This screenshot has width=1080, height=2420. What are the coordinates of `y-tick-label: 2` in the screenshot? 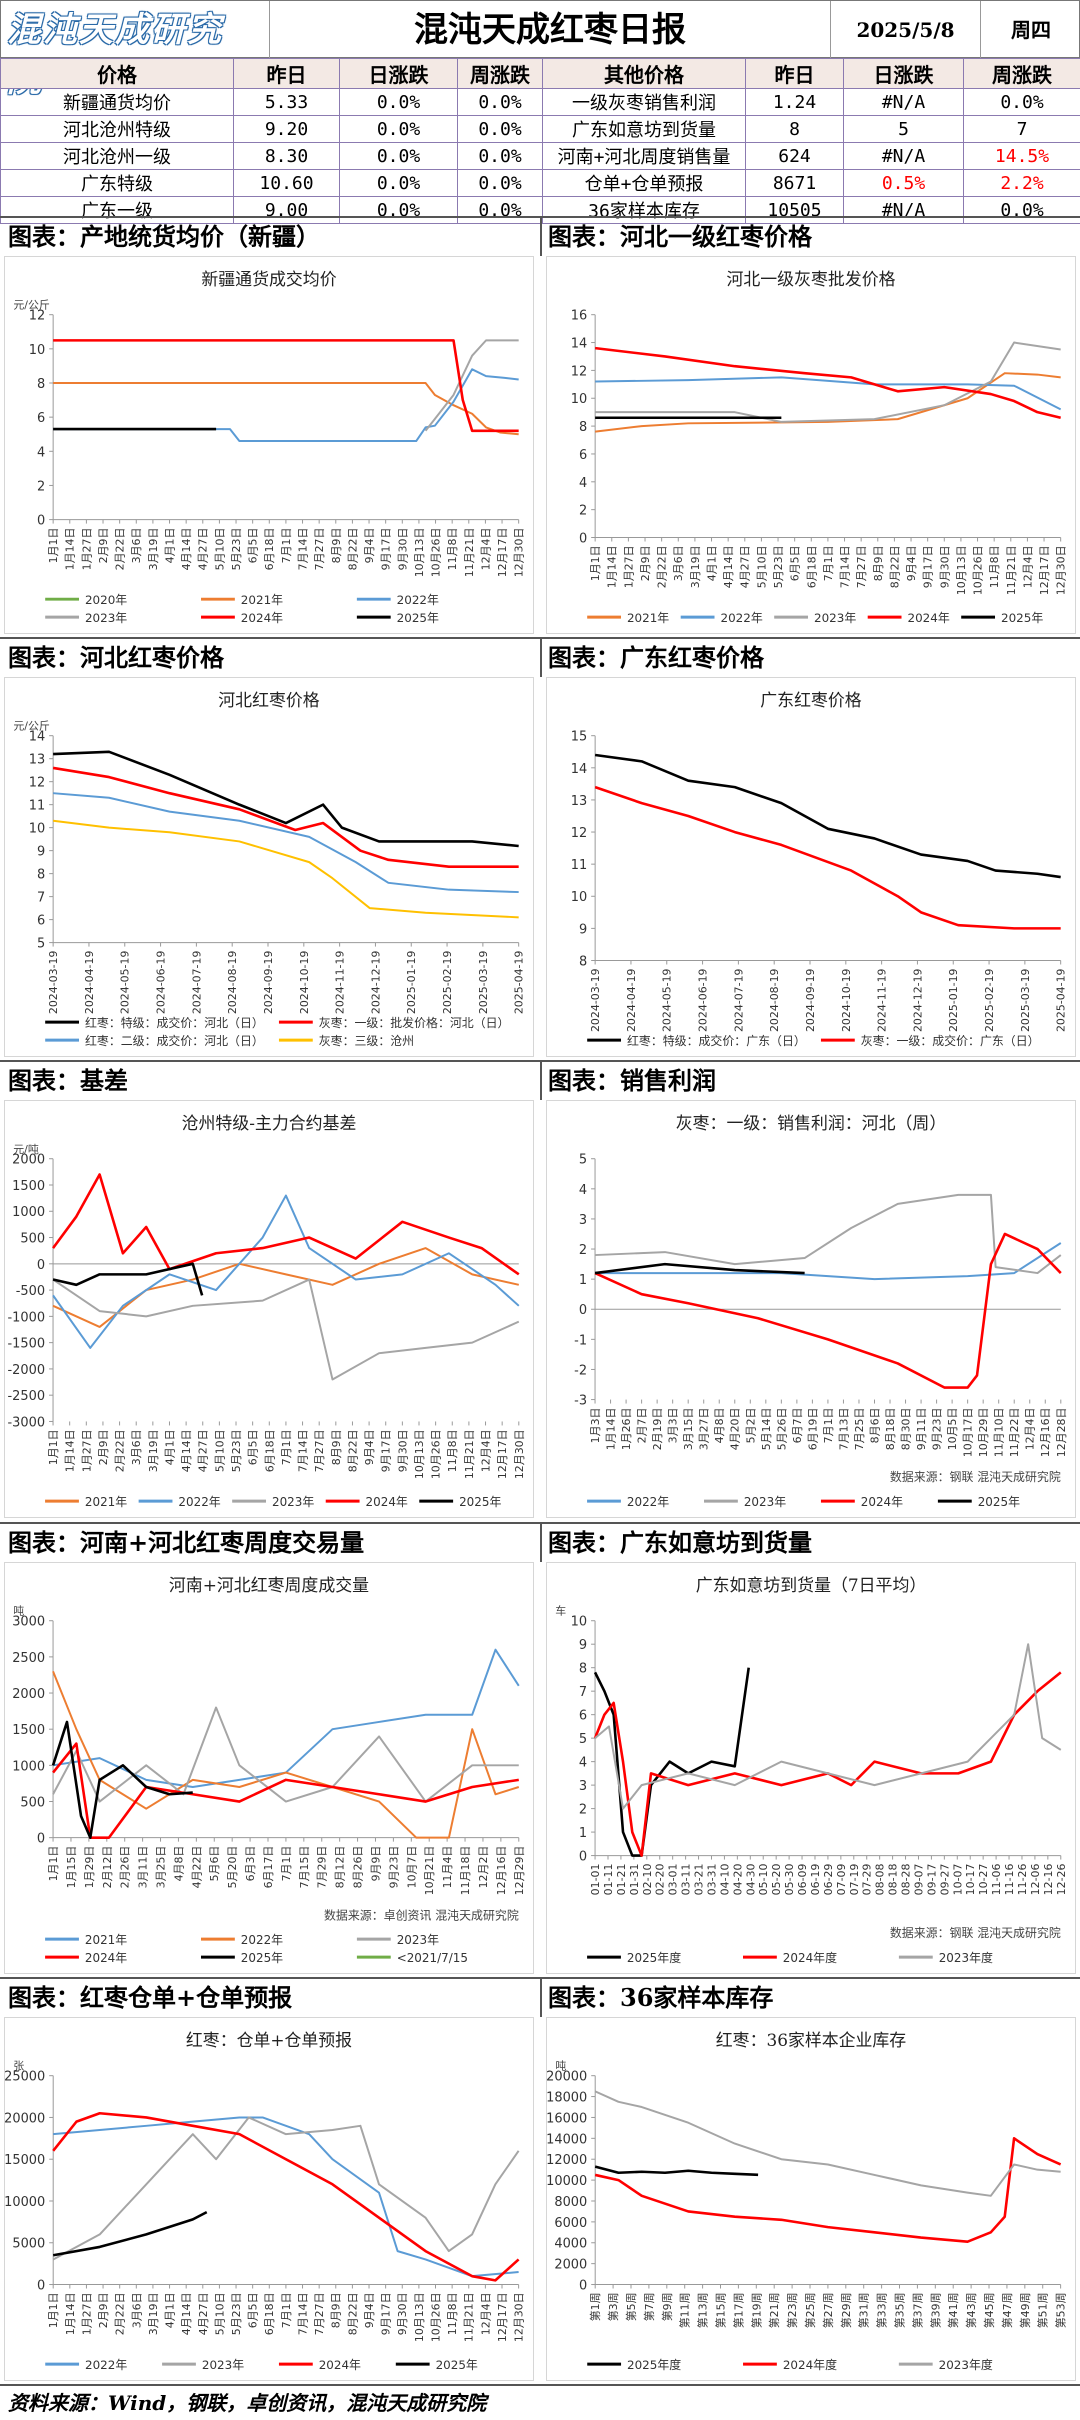 It's located at (583, 1250).